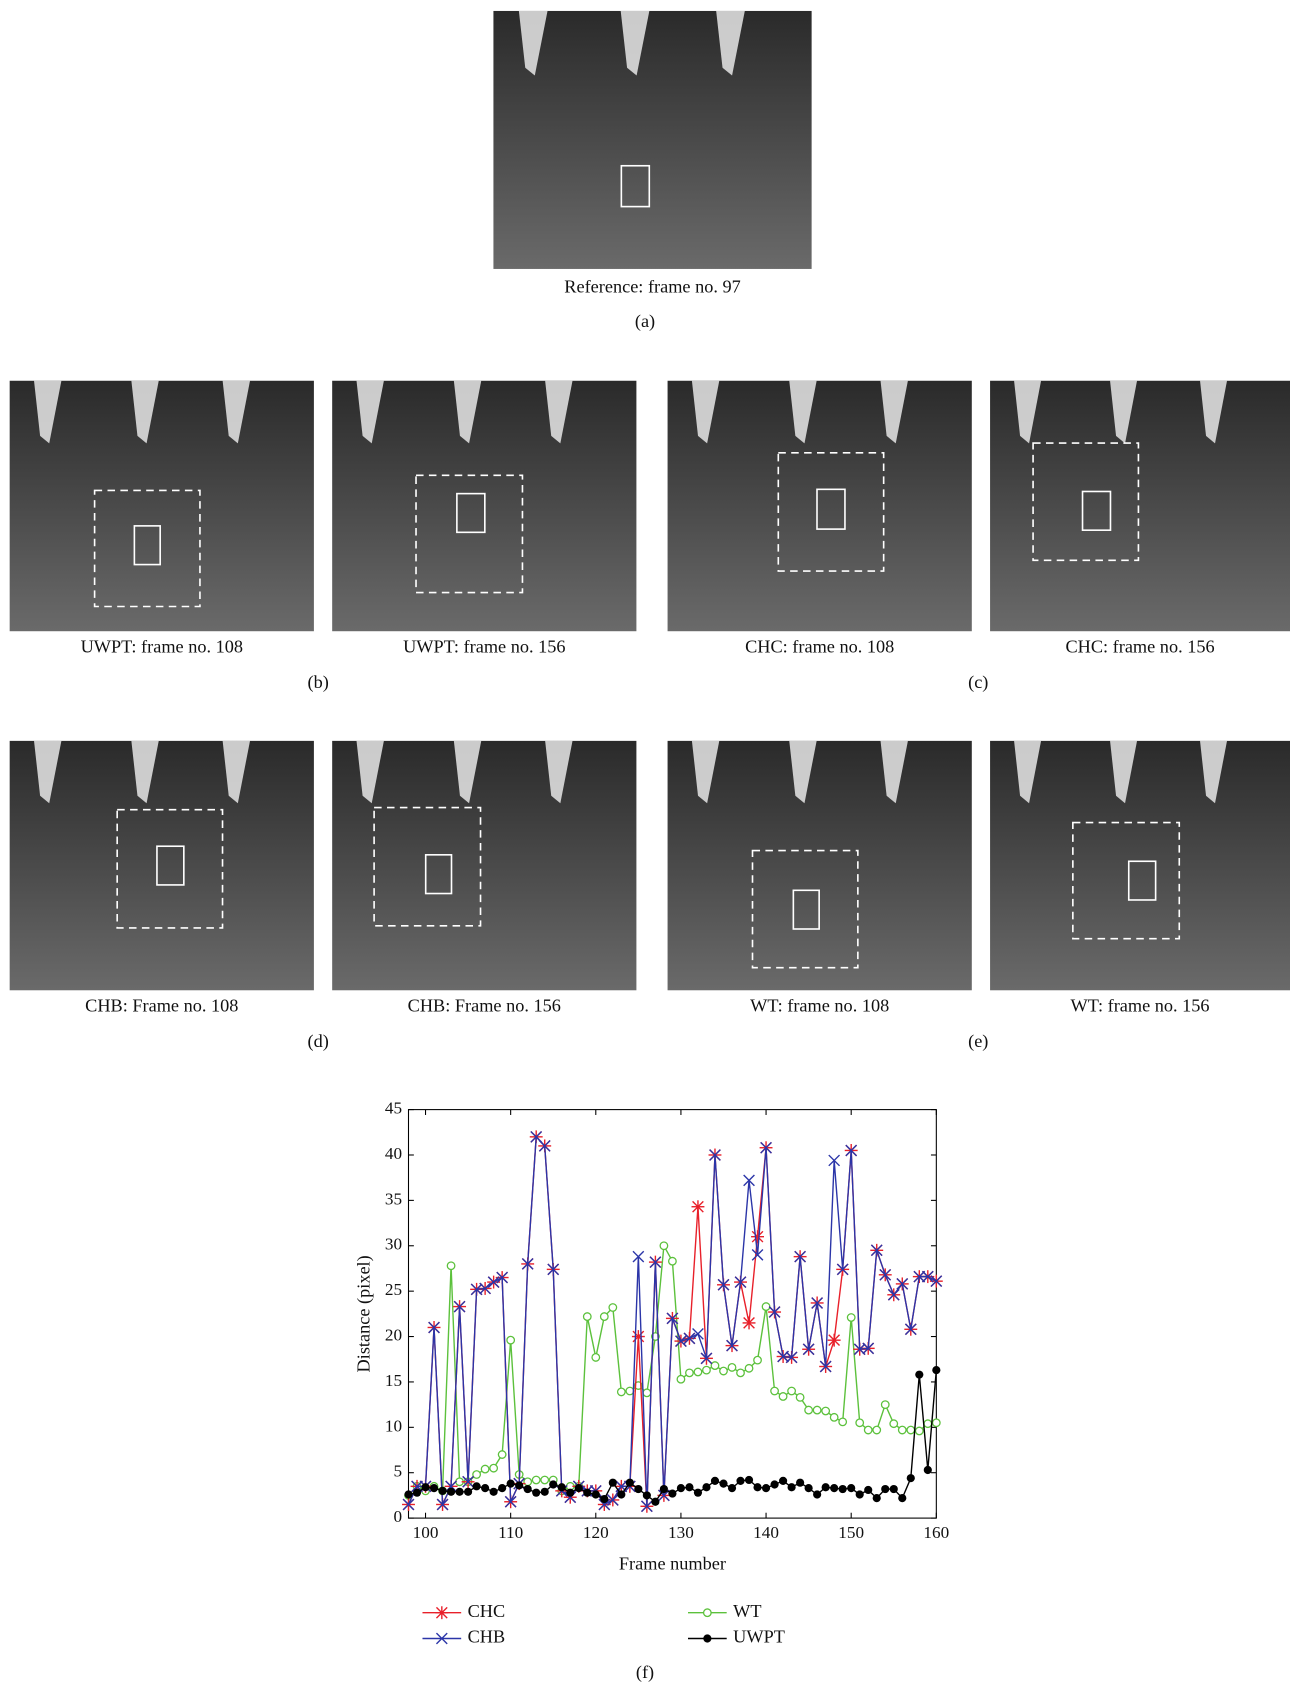 Image resolution: width=1290 pixels, height=1686 pixels. I want to click on legend-label: CHB, so click(487, 1637).